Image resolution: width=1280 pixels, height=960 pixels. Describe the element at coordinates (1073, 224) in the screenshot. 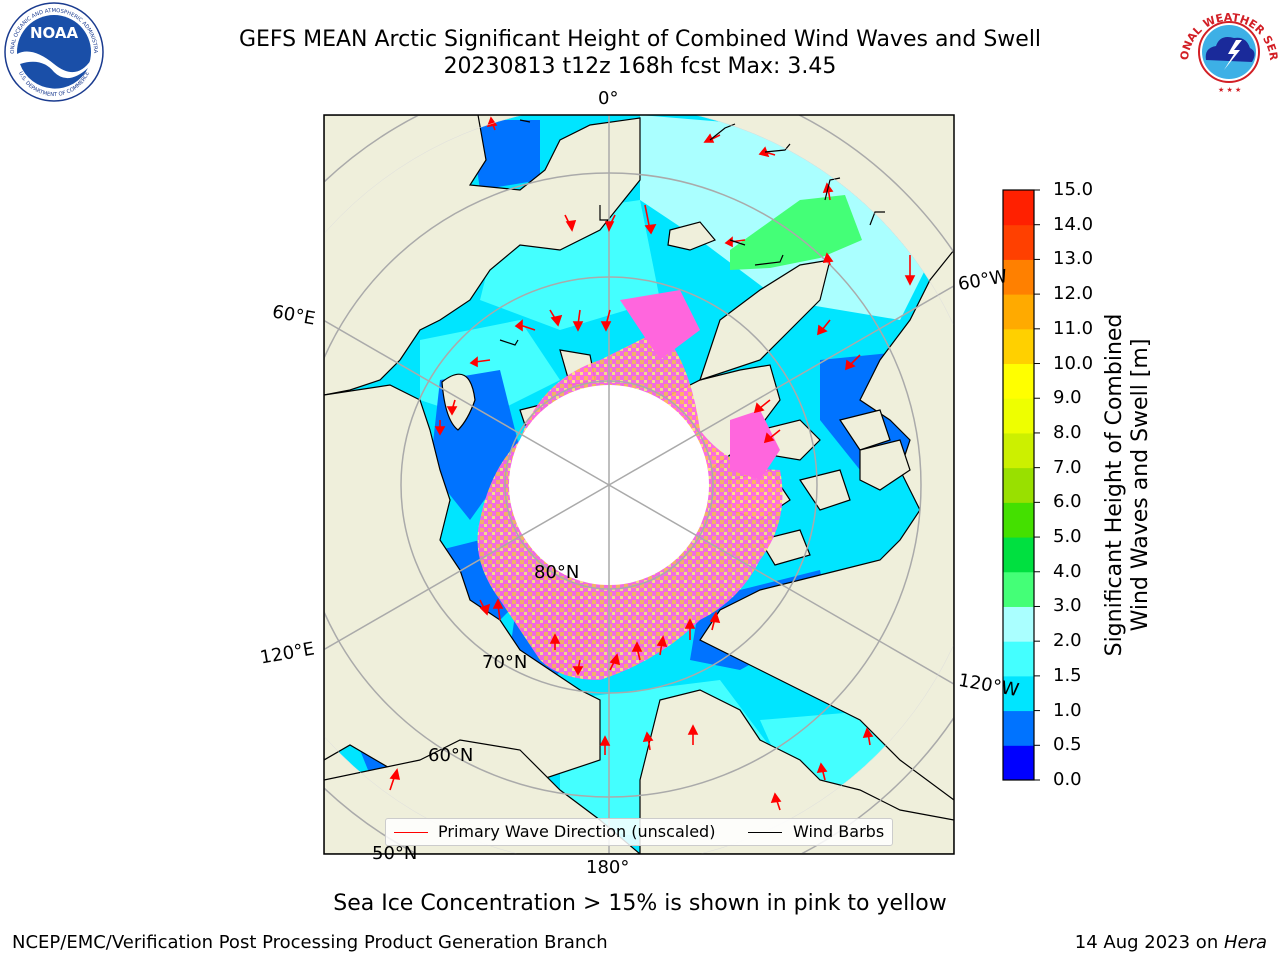

I see `colorbar-tick-label: 14.0` at that location.